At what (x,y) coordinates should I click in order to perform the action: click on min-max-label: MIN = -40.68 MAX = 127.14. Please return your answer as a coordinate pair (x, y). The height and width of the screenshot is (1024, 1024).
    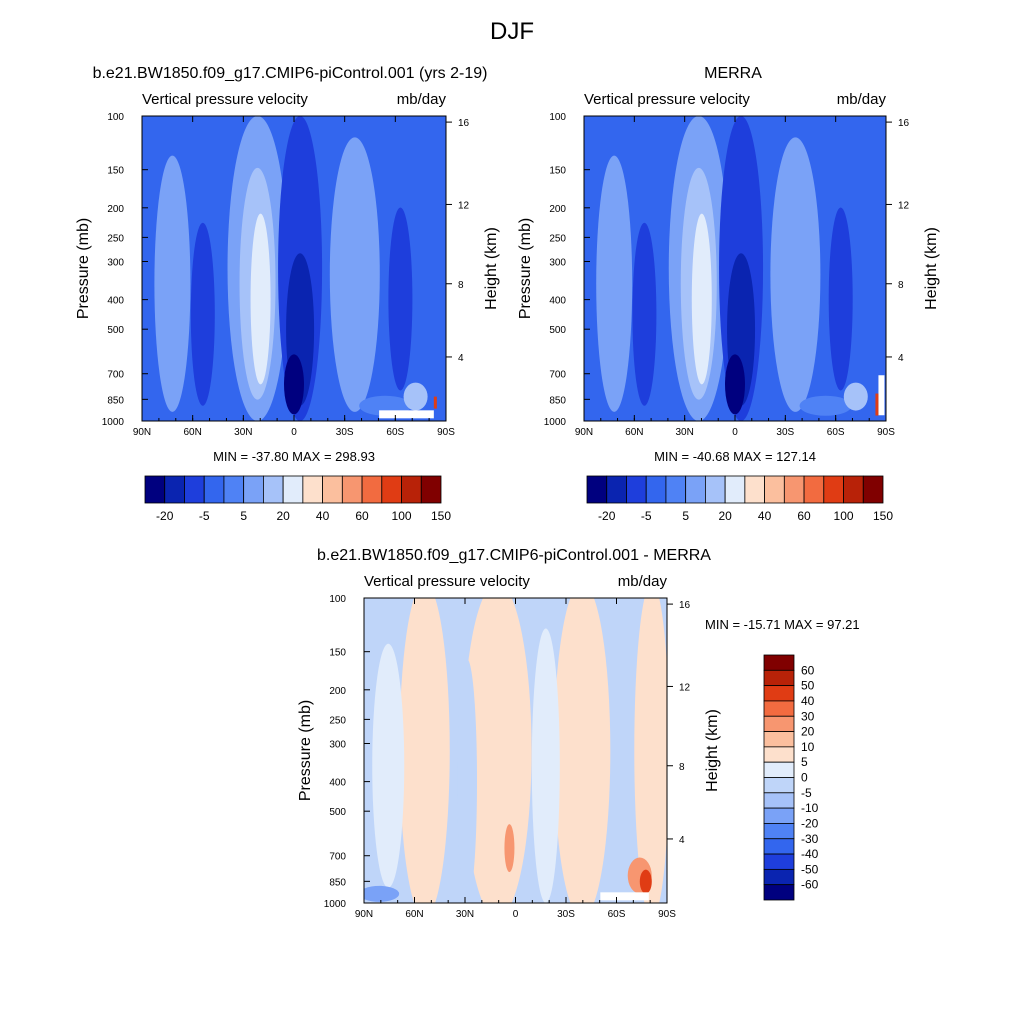
    Looking at the image, I should click on (735, 456).